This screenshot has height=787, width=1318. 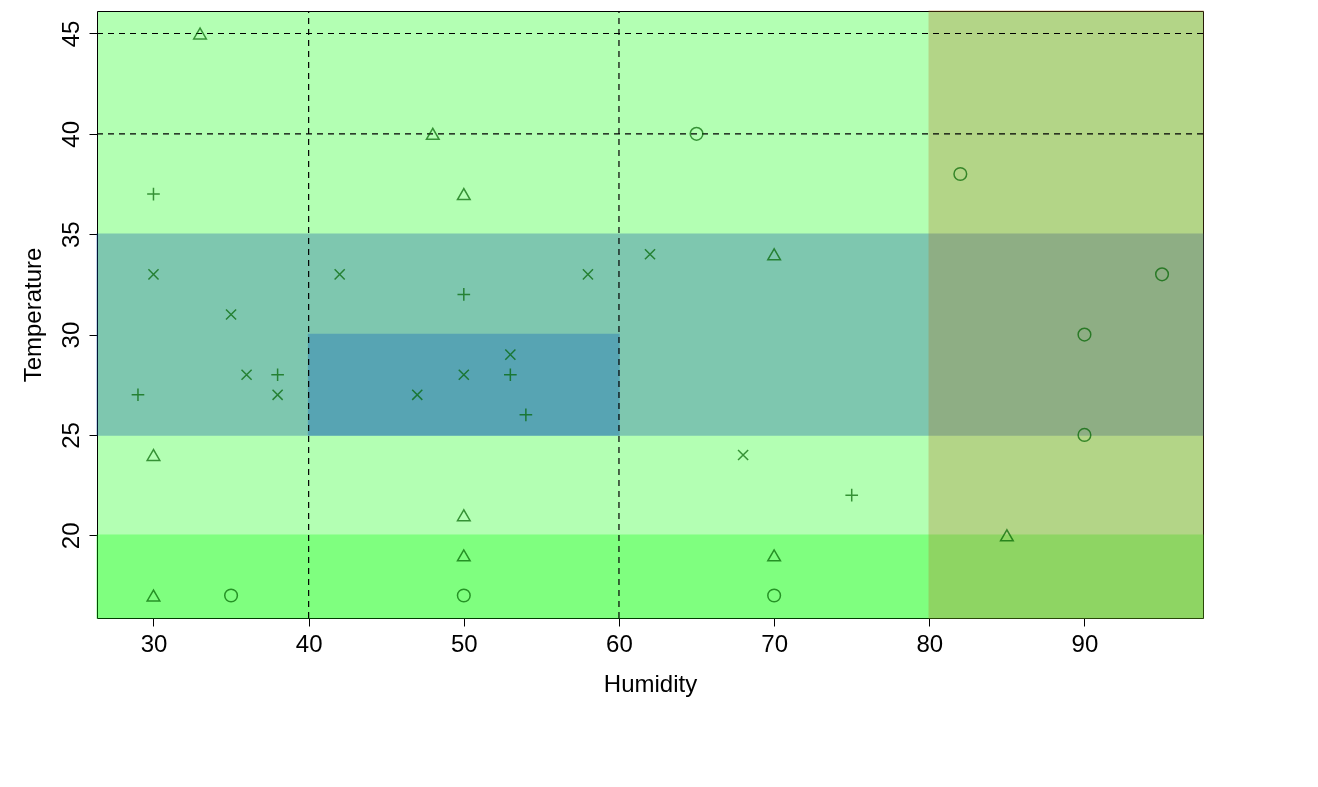 I want to click on x-tick-label: 70, so click(x=774, y=643).